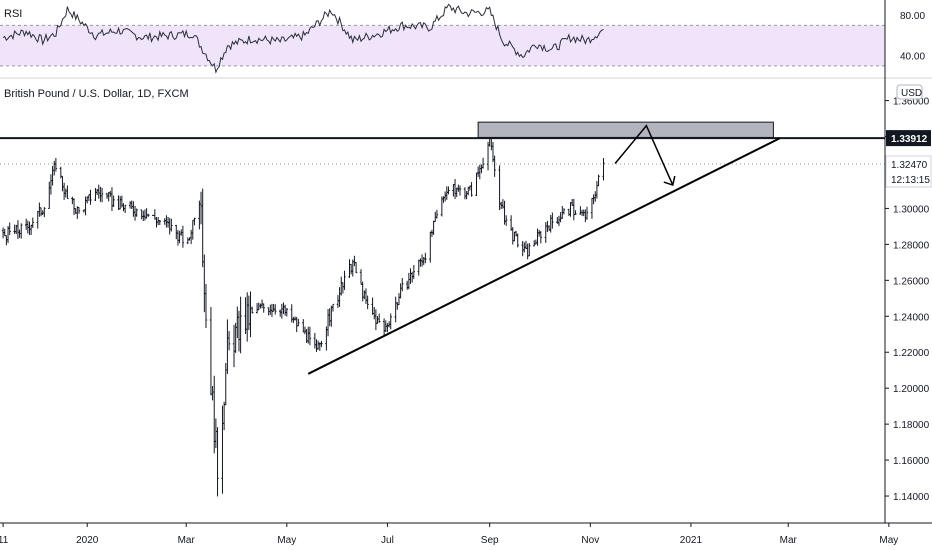 Image resolution: width=932 pixels, height=550 pixels. I want to click on currency-badge: USD, so click(909, 92).